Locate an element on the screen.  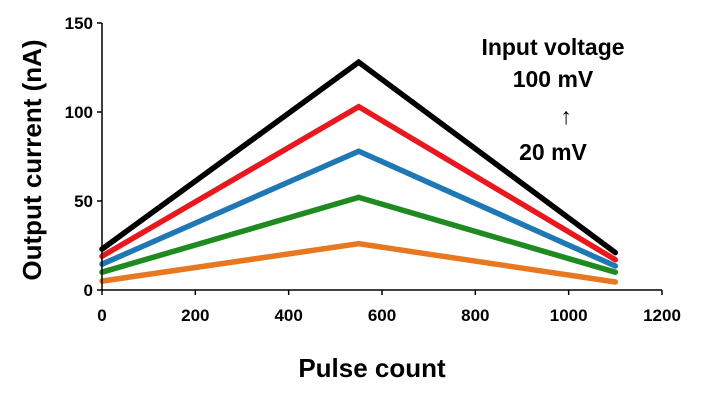
annotation-line-3: 20 mV is located at coordinates (553, 152).